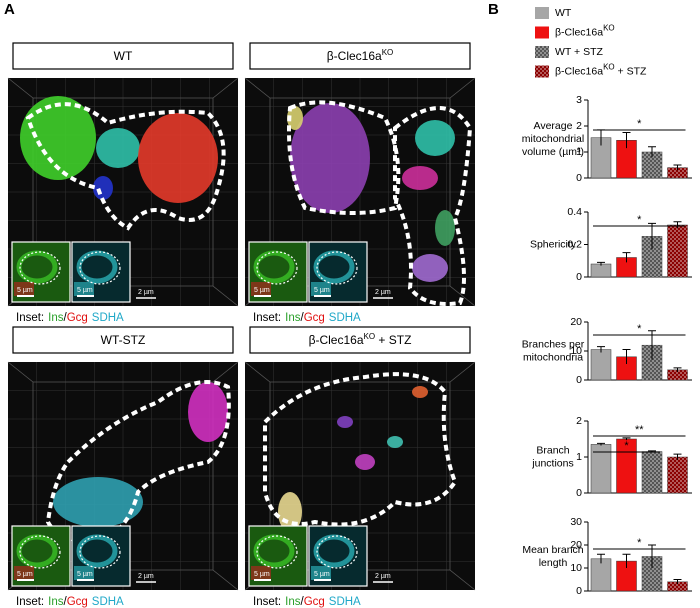  I want to click on label-text: WT + STZ, so click(579, 52).